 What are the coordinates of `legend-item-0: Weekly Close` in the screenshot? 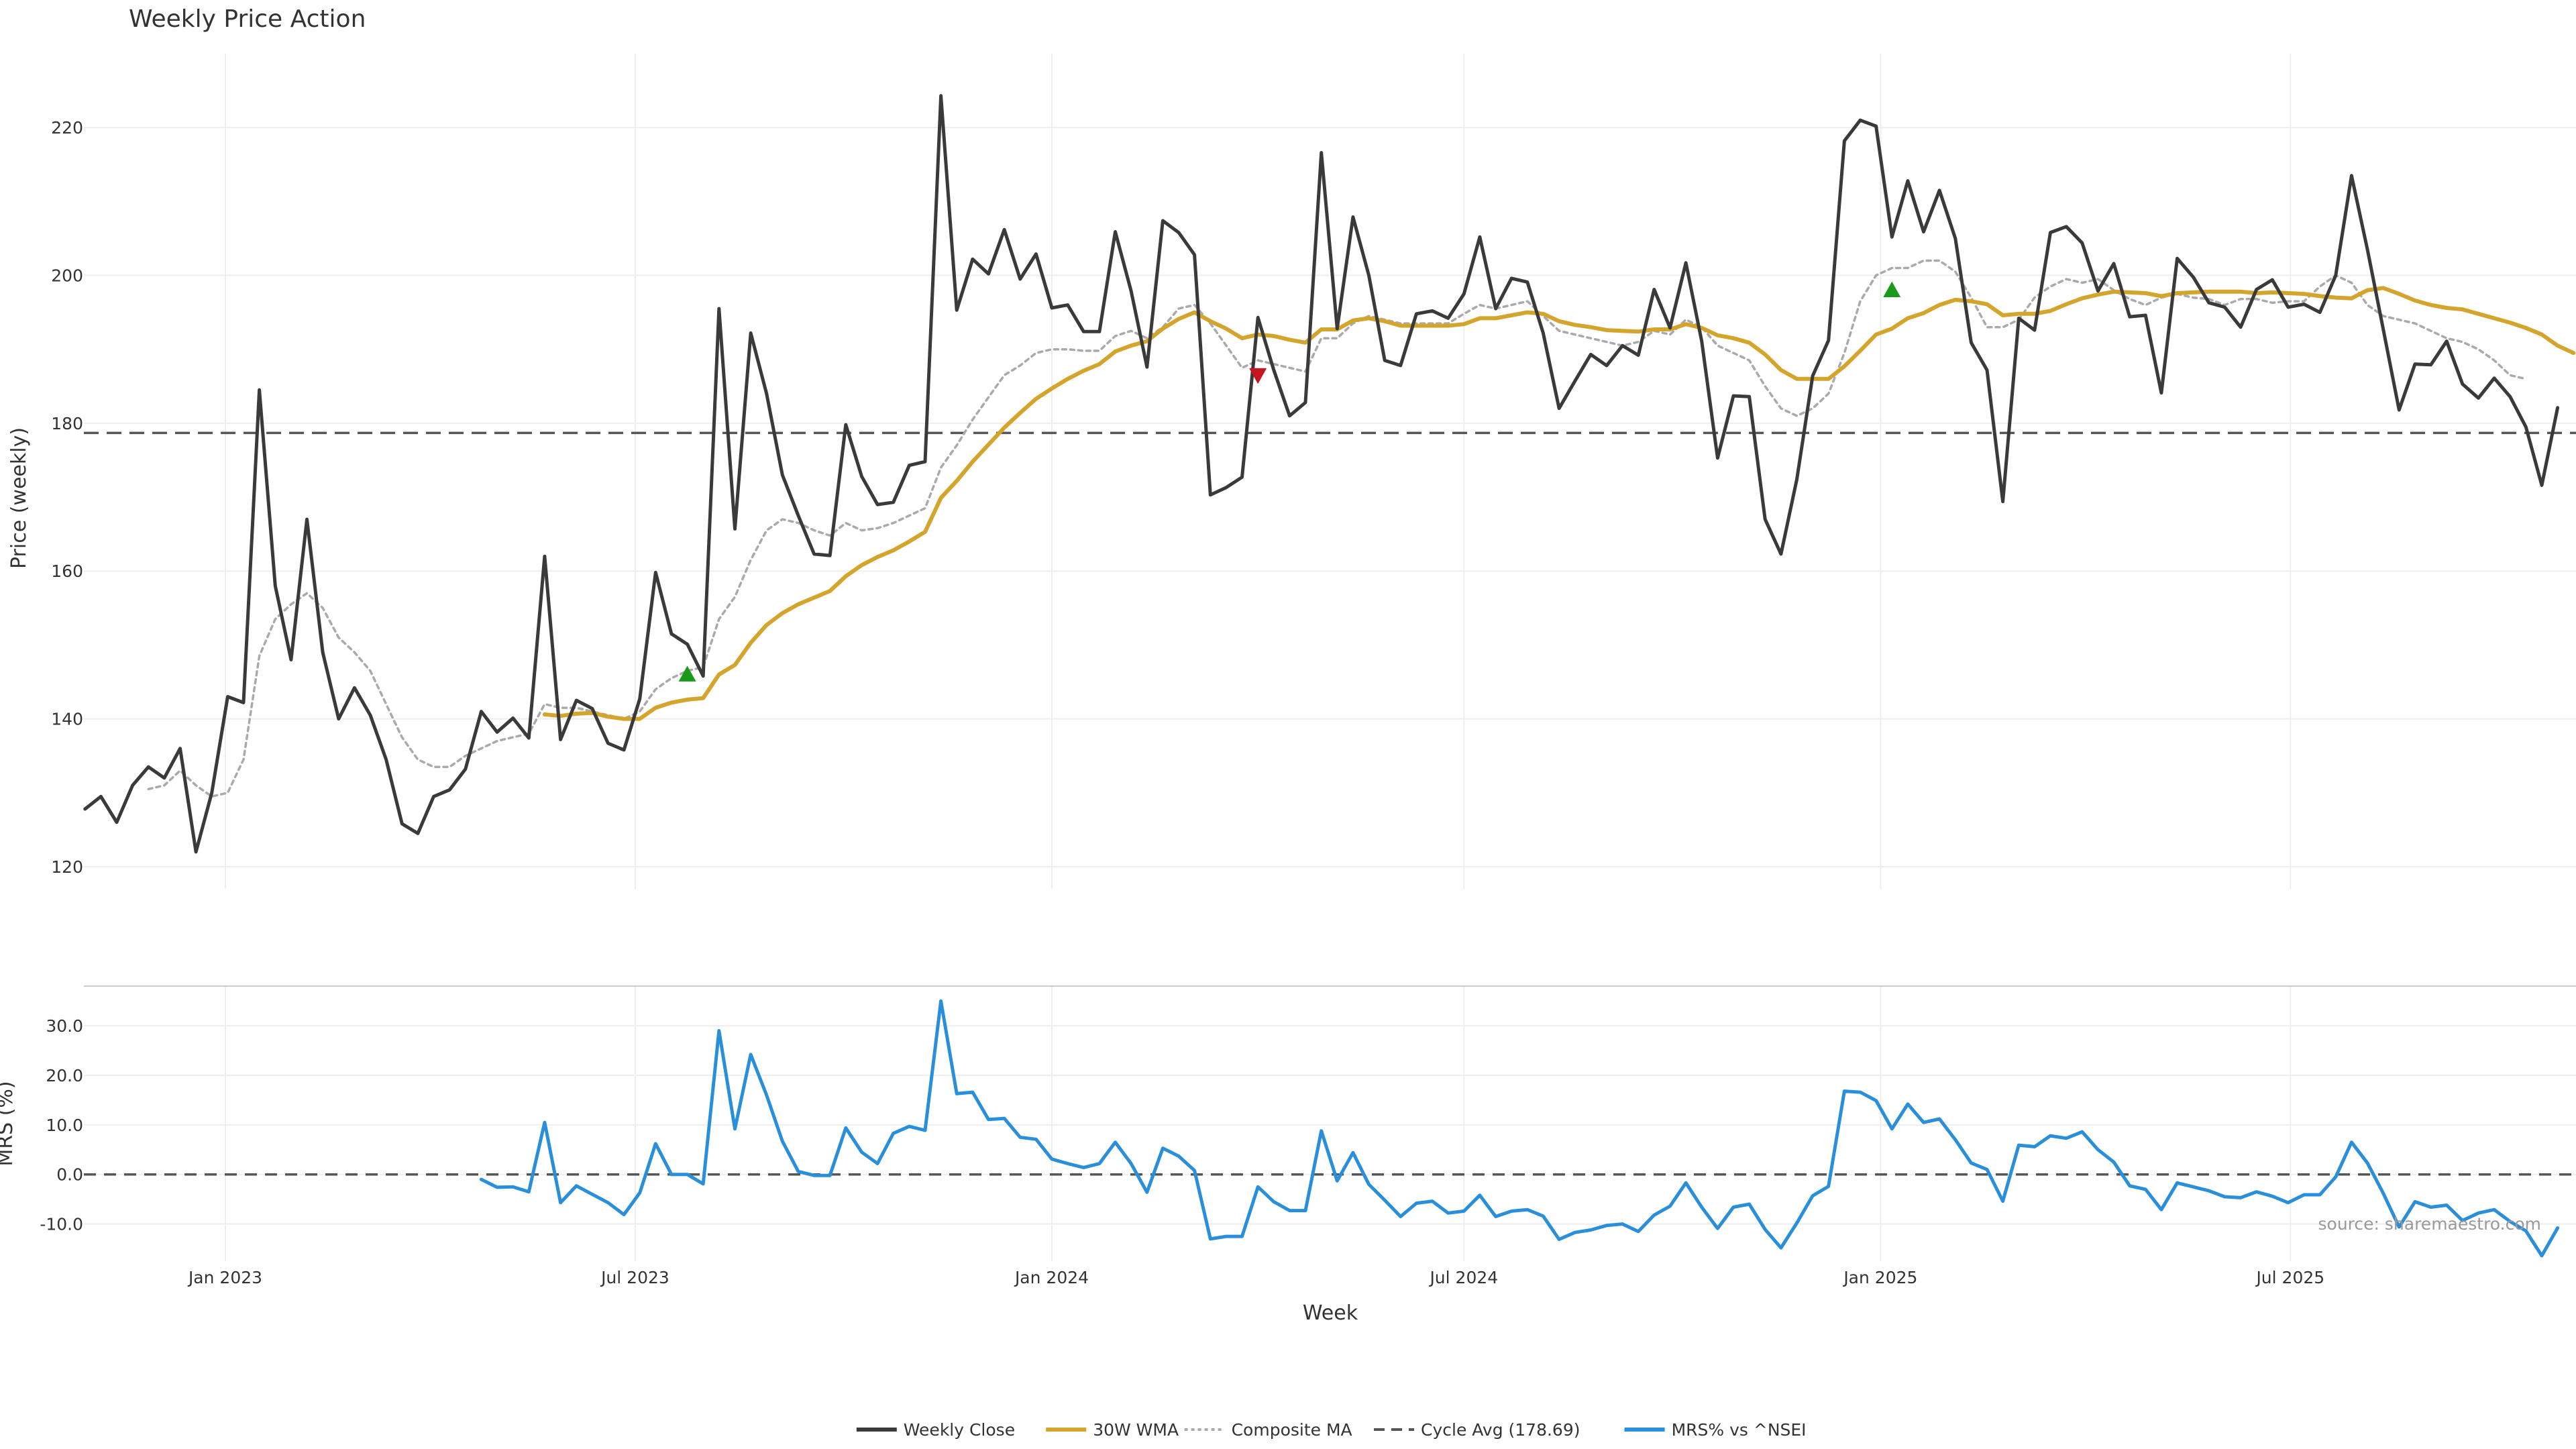 It's located at (935, 1430).